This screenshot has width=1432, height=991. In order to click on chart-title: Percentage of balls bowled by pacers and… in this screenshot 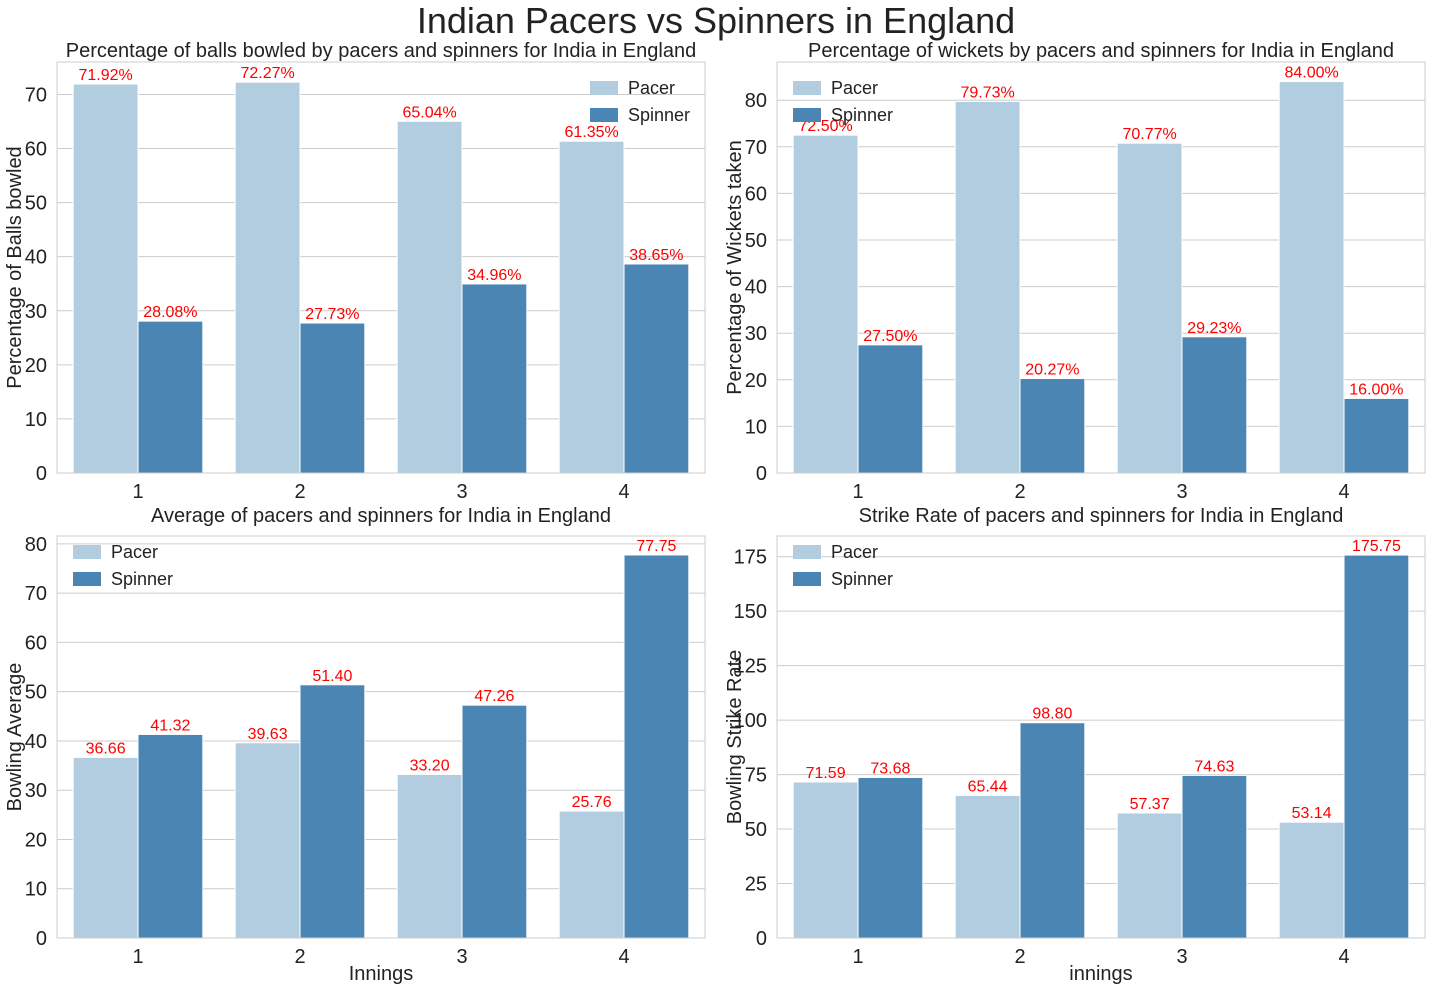, I will do `click(381, 51)`.